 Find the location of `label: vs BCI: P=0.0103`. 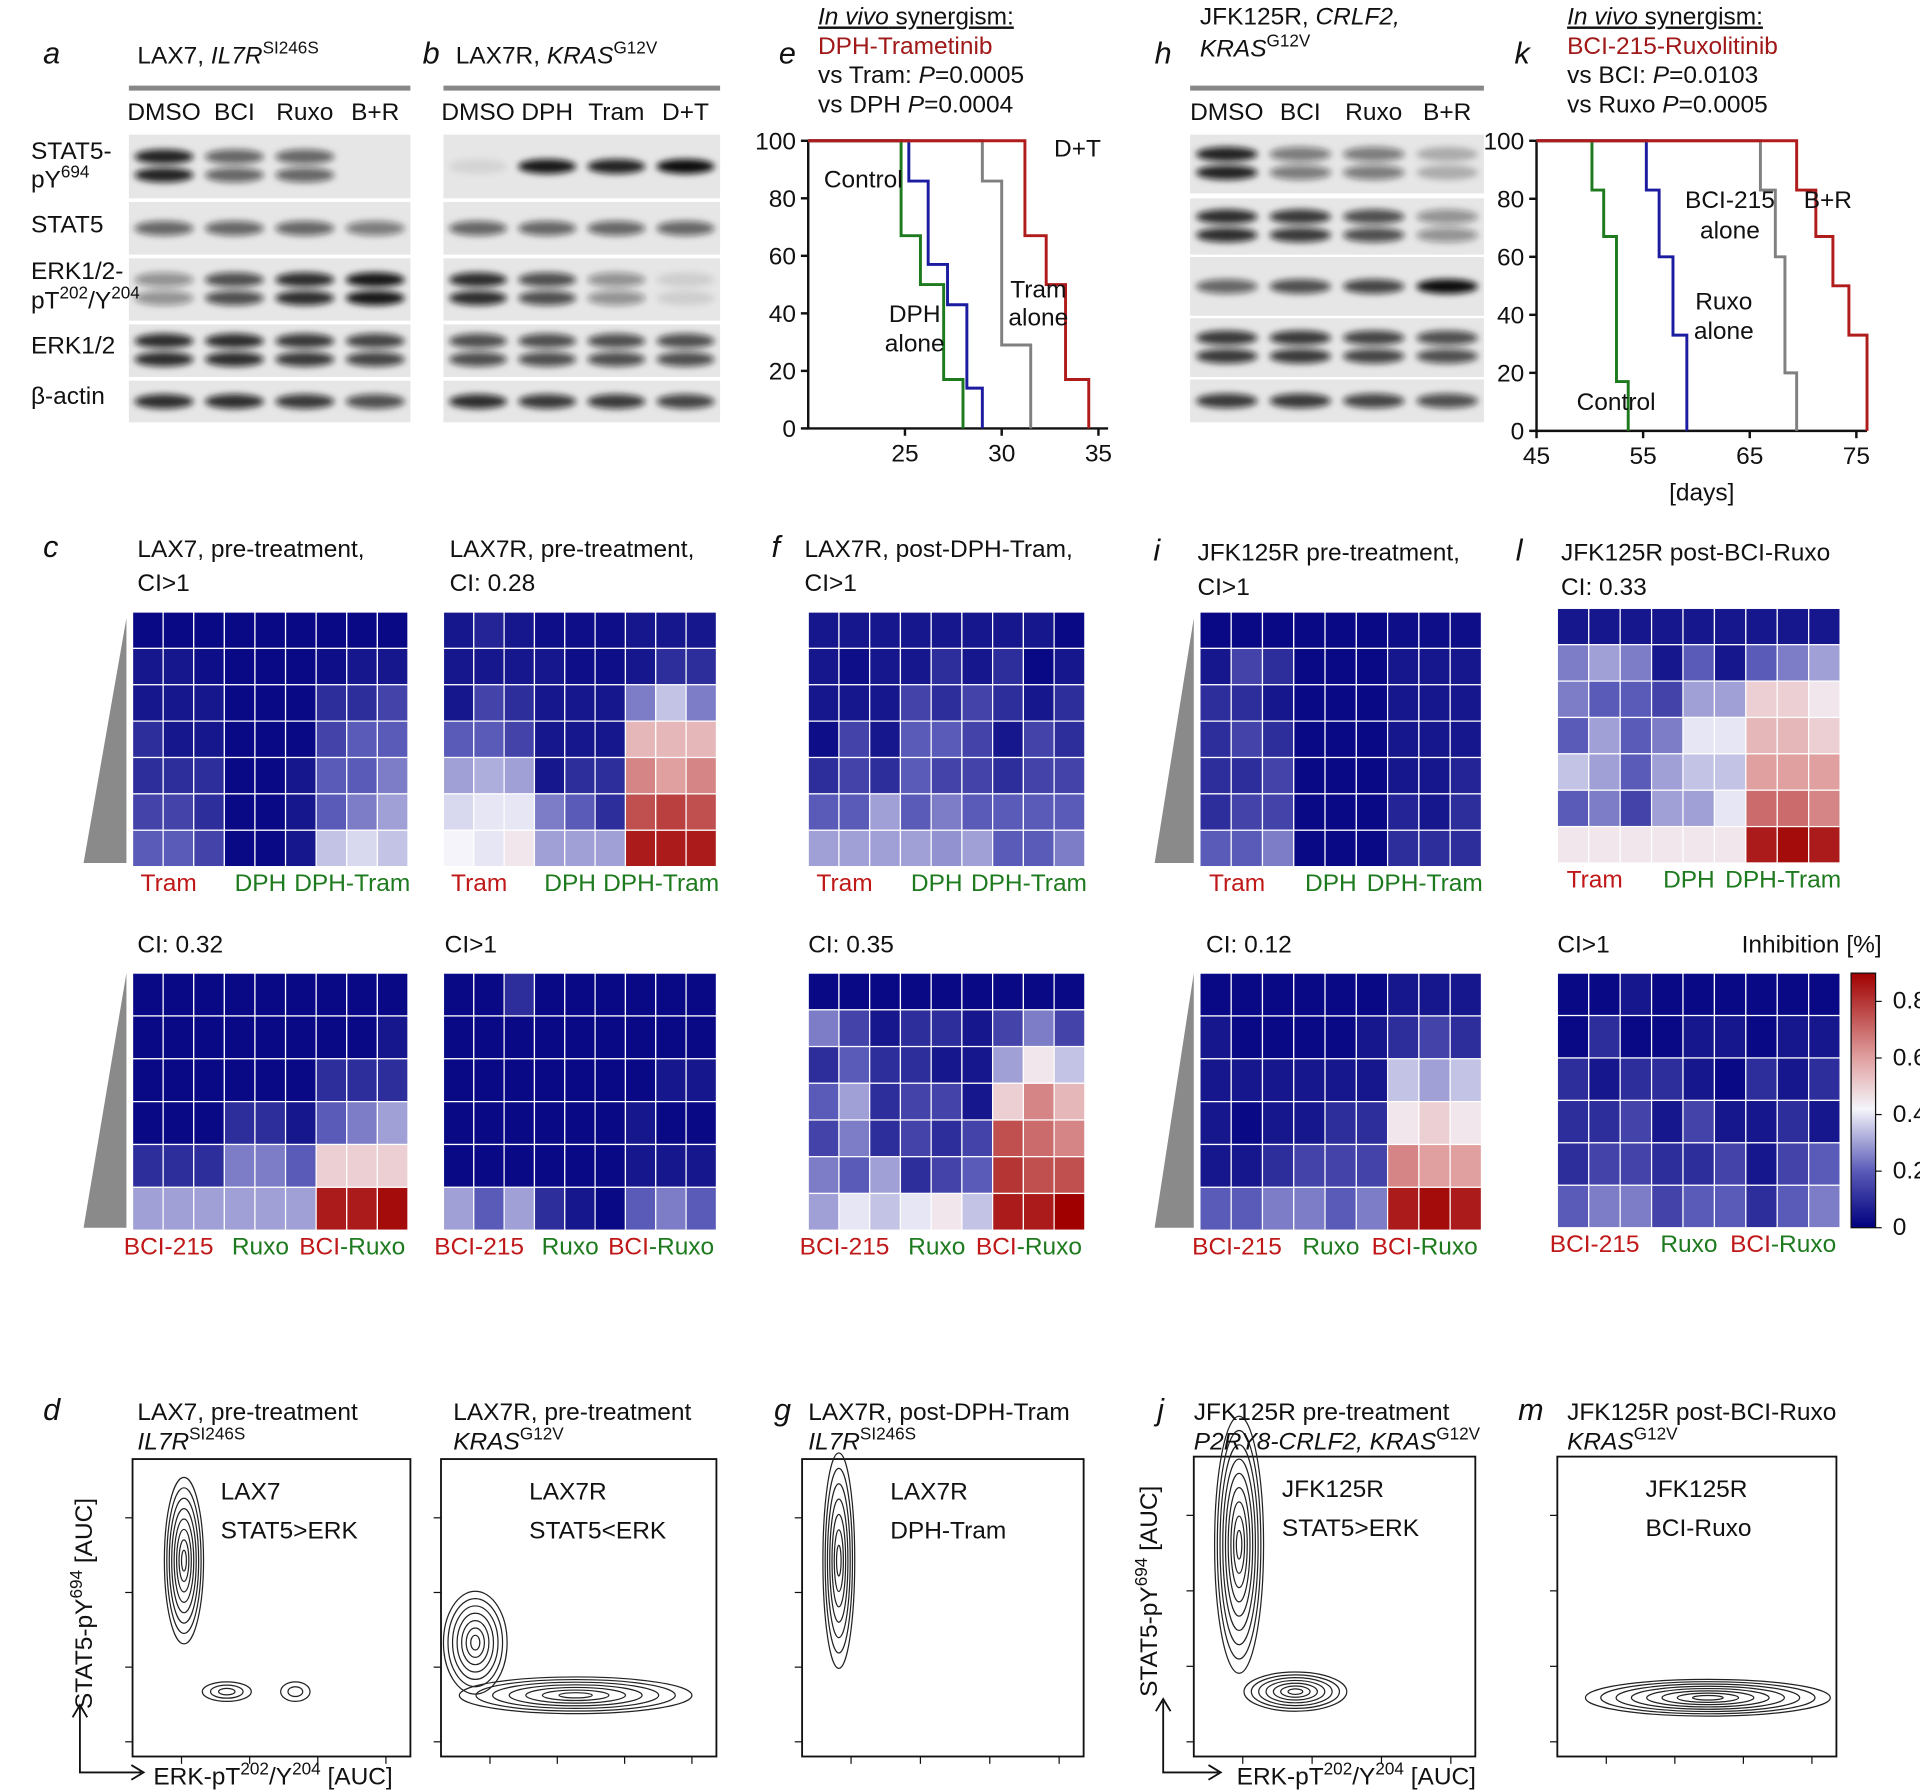

label: vs BCI: P=0.0103 is located at coordinates (1662, 75).